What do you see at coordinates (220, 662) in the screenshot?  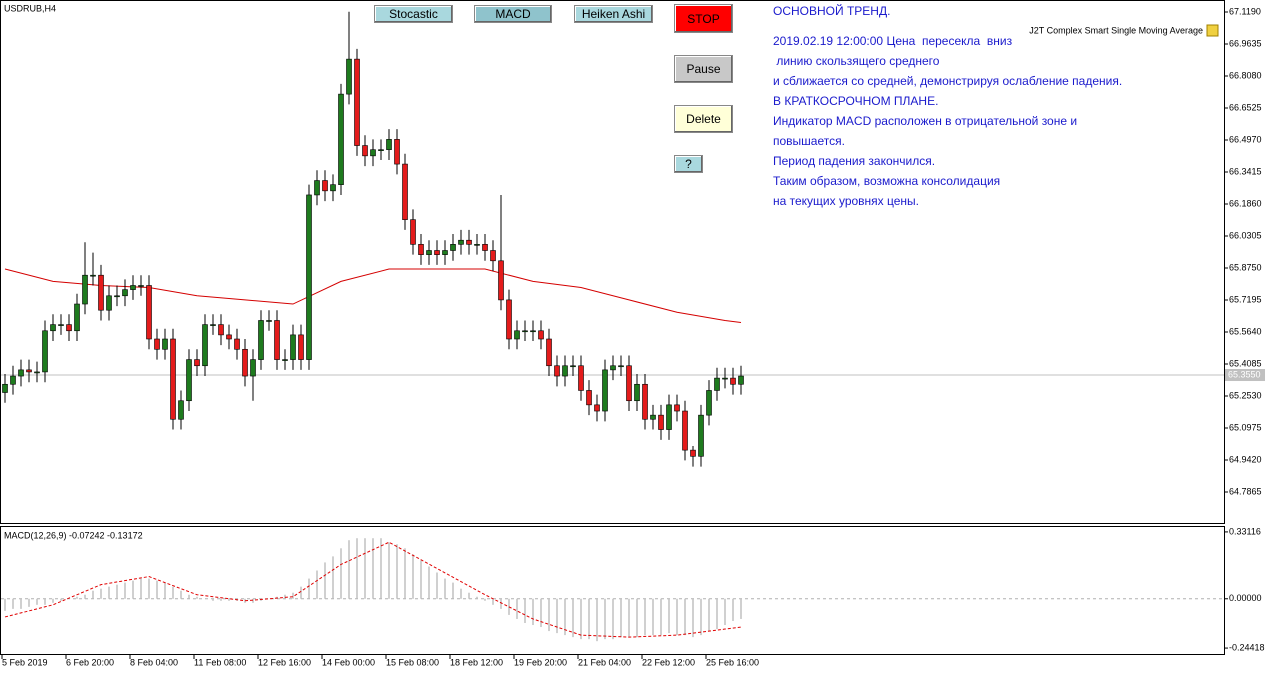 I see `x-tick-label: 11 Feb 08:00` at bounding box center [220, 662].